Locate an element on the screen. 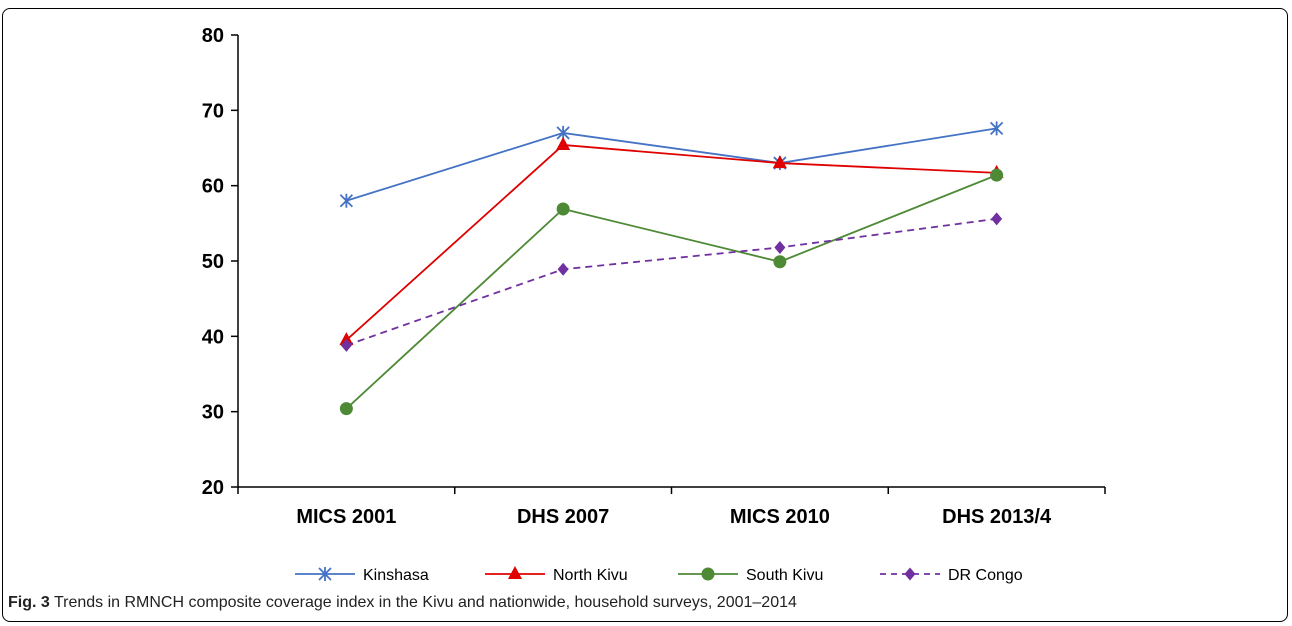 The image size is (1292, 626). series-dr-congo is located at coordinates (671, 282).